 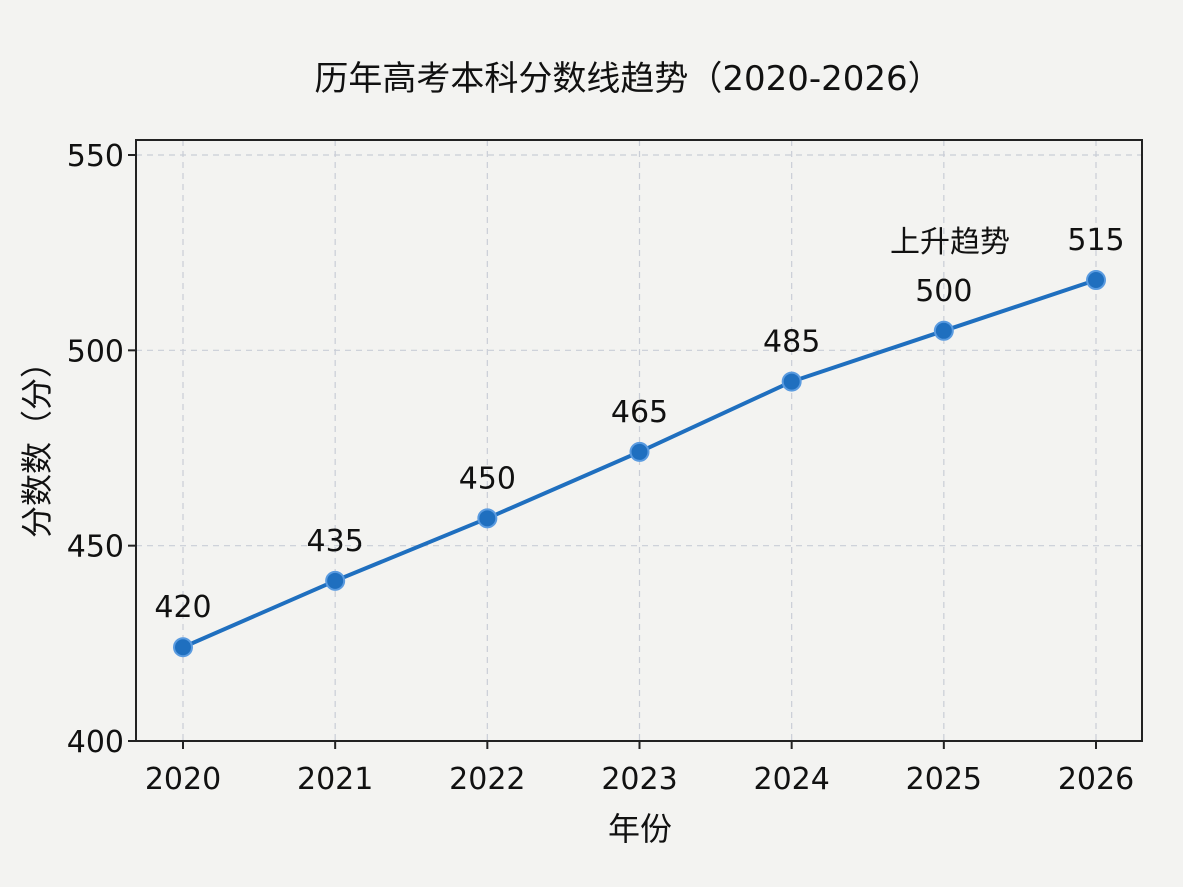 What do you see at coordinates (639, 412) in the screenshot?
I see `data-label: 465` at bounding box center [639, 412].